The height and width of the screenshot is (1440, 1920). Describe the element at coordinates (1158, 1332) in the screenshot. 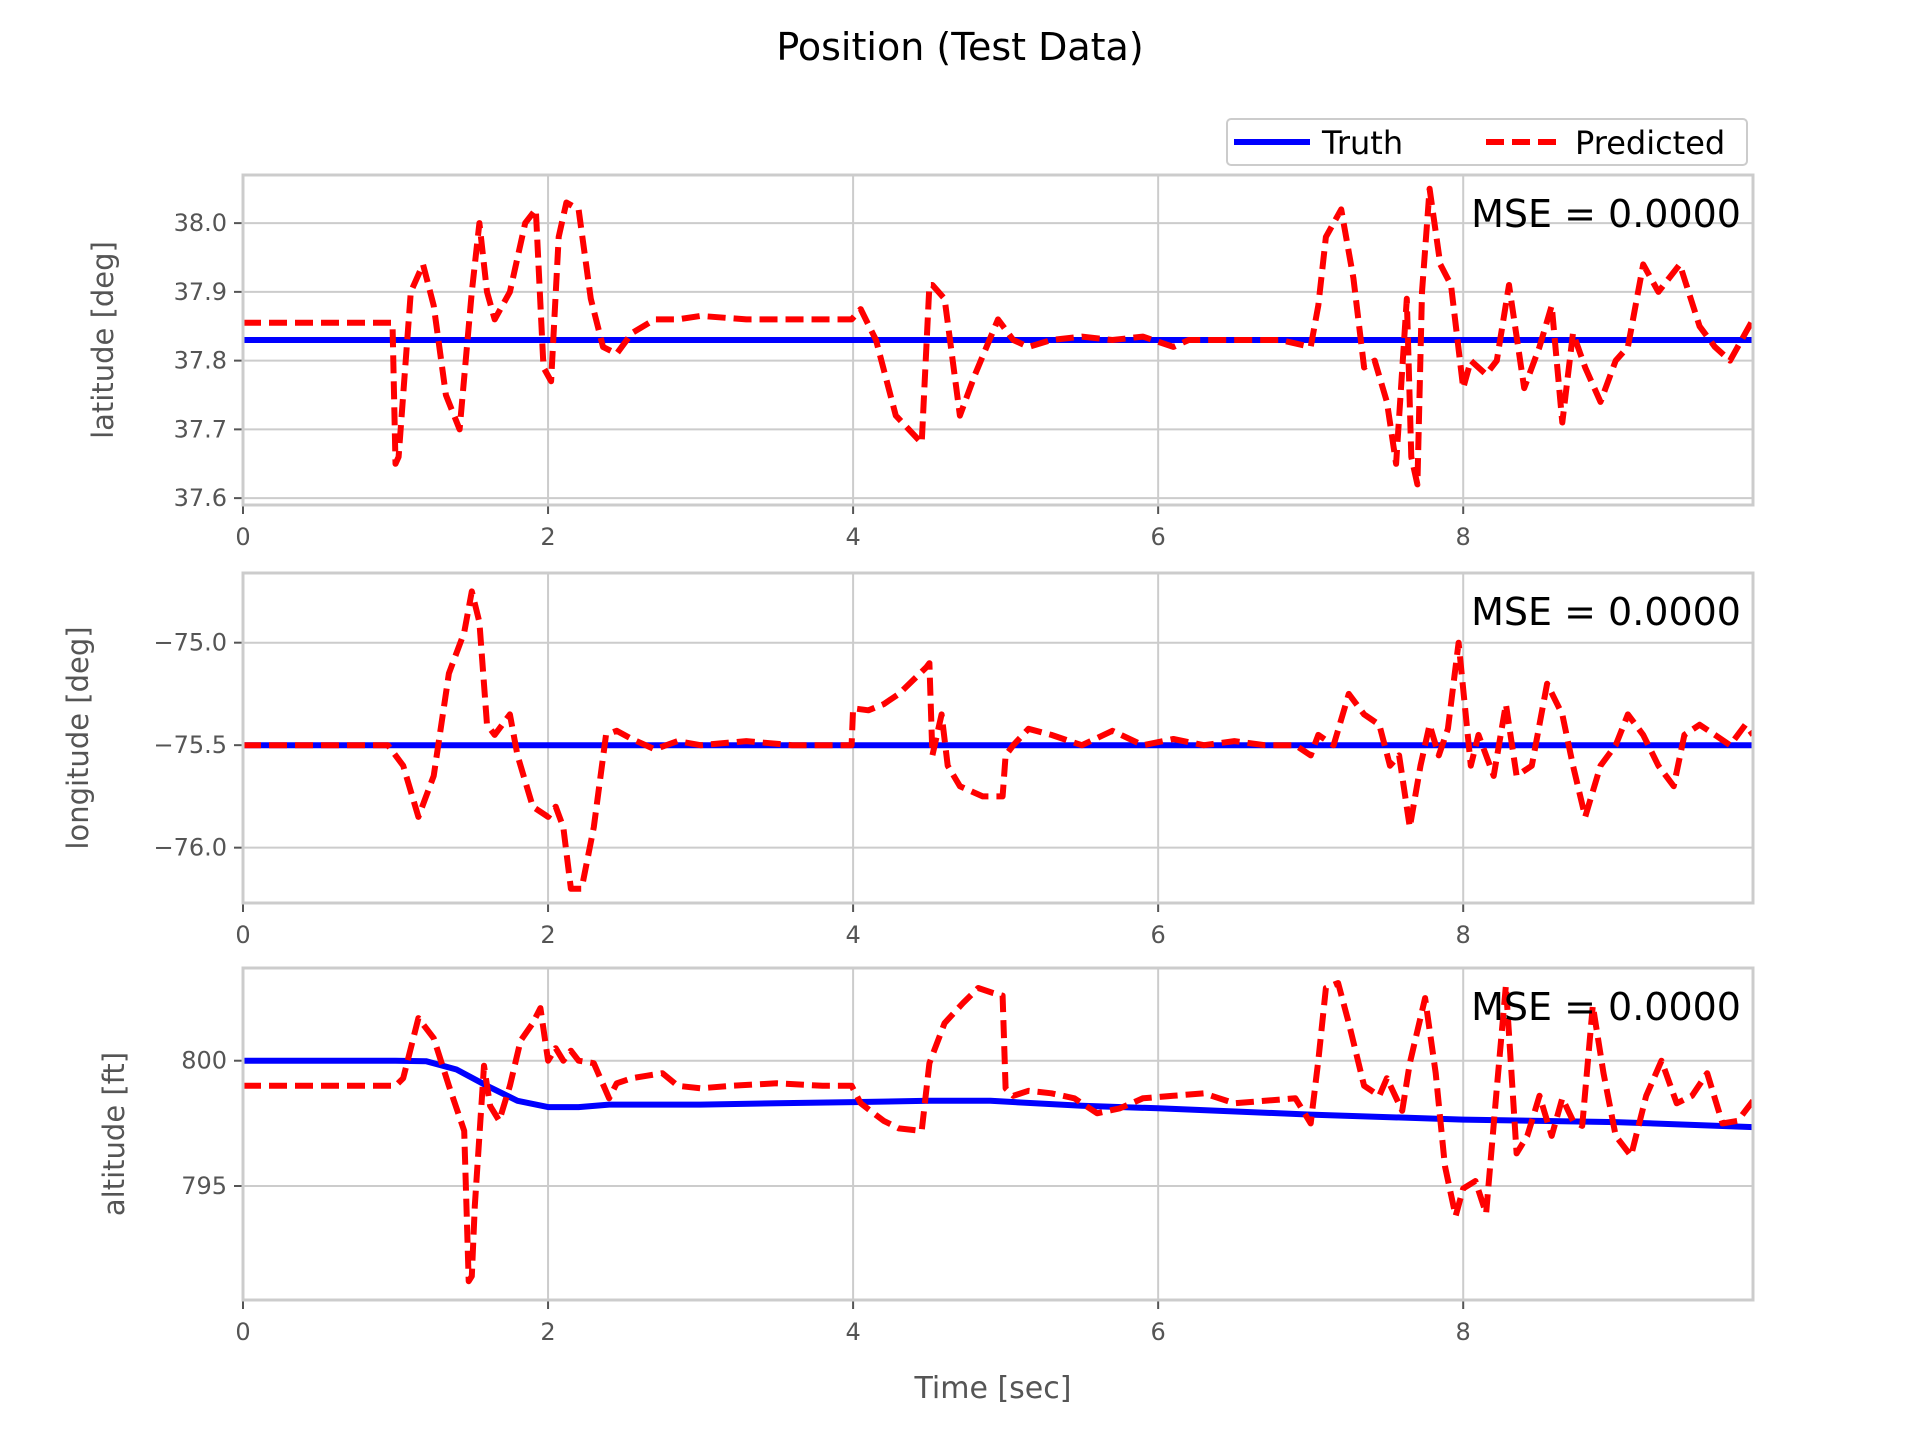

I see `altitude-xtick-label: 6` at that location.